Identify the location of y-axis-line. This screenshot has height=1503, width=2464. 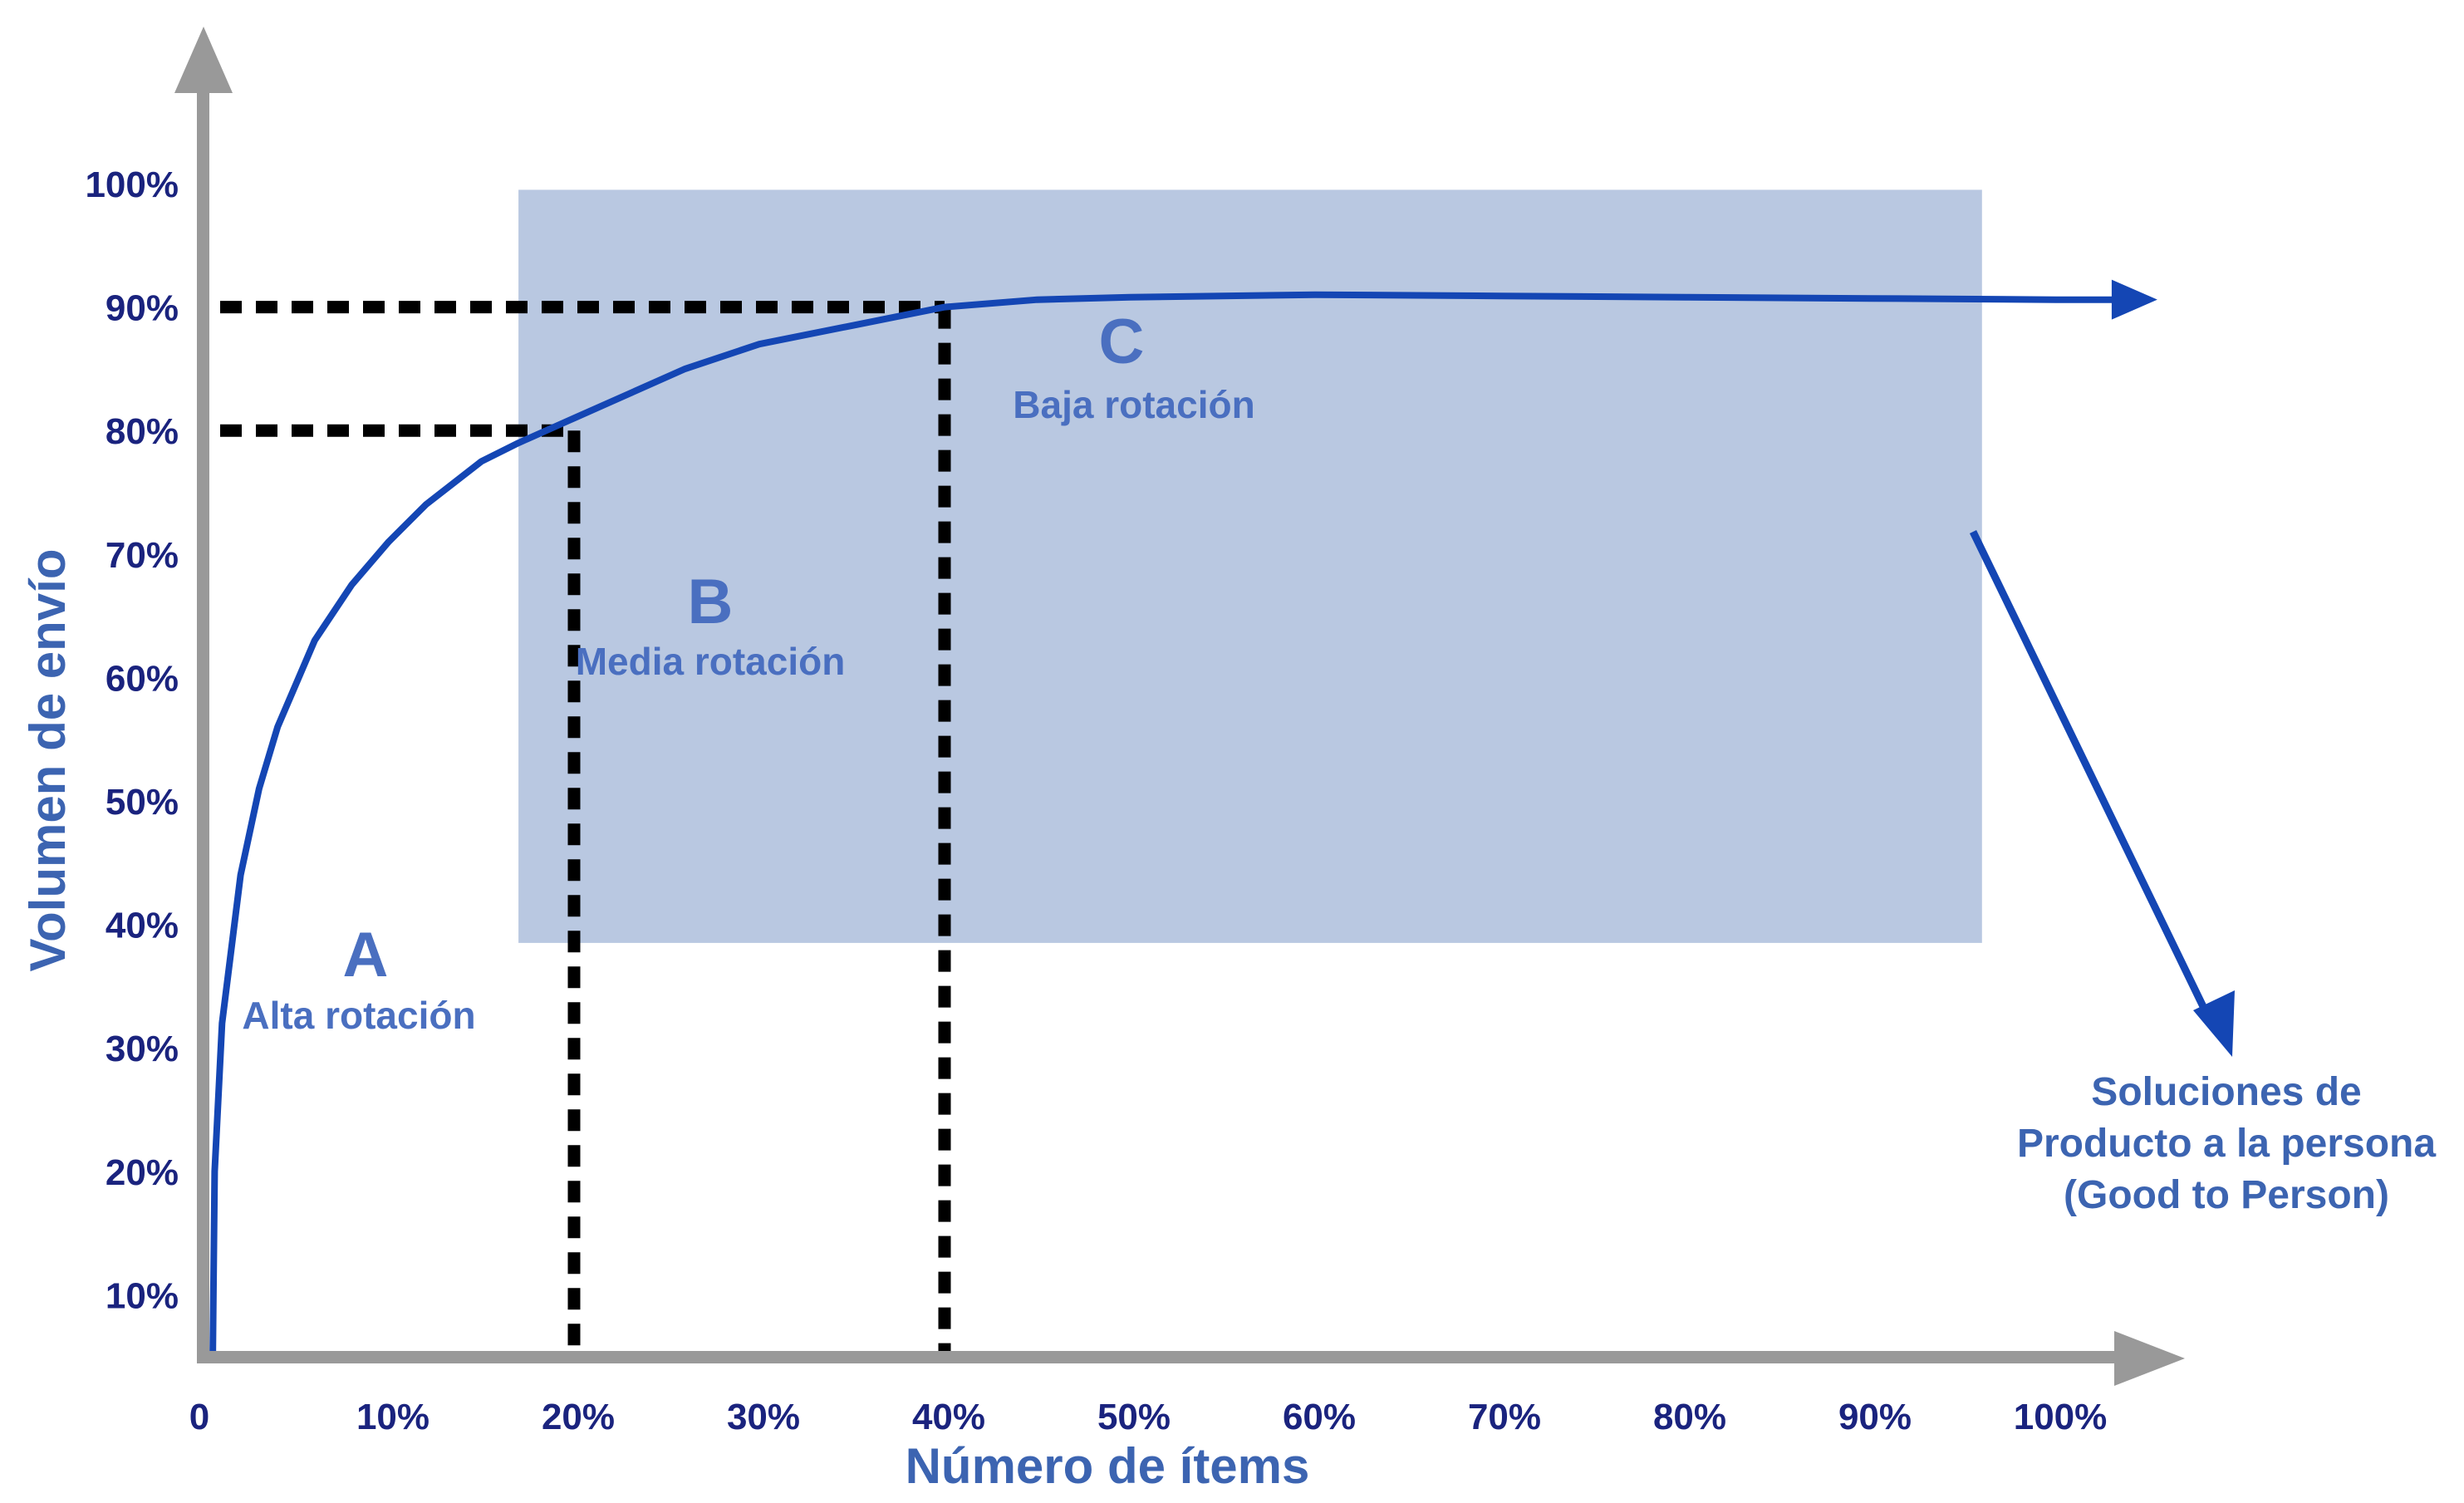
(203, 721).